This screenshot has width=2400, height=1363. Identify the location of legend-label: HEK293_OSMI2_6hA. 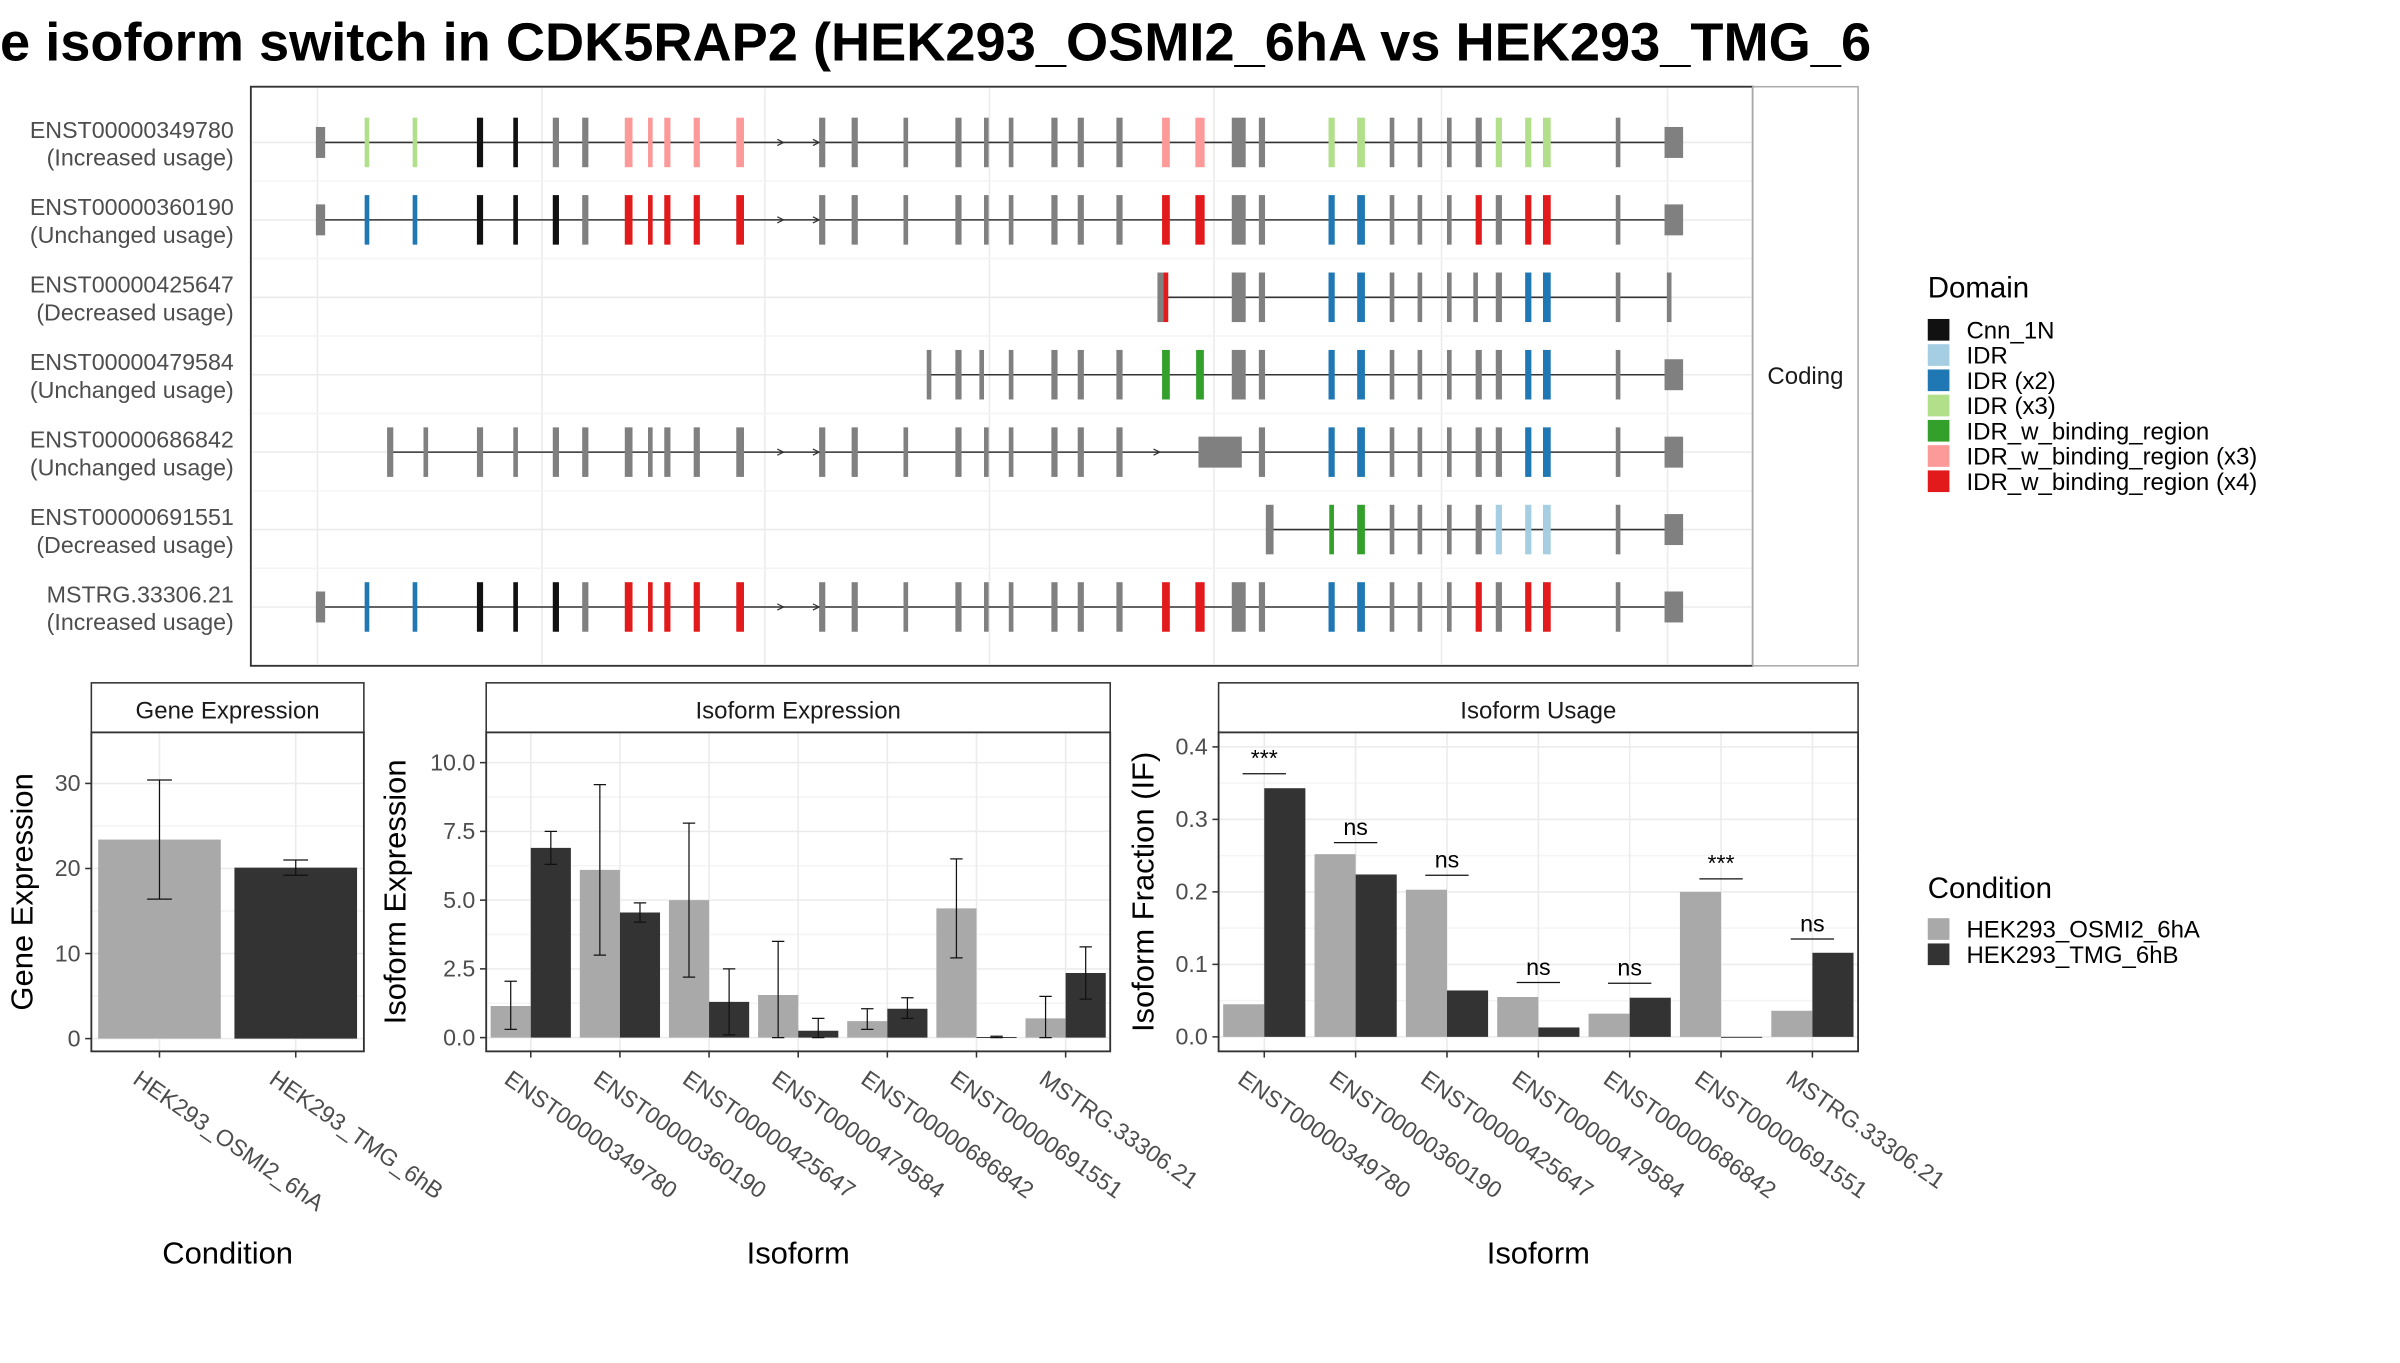
(2082, 930).